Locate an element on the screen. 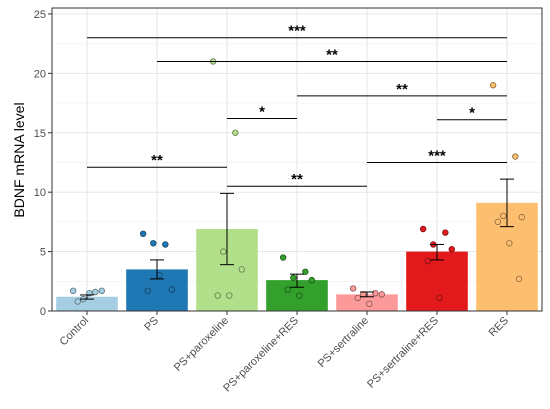 This screenshot has height=409, width=550. y-tick-label: 10 is located at coordinates (40, 193).